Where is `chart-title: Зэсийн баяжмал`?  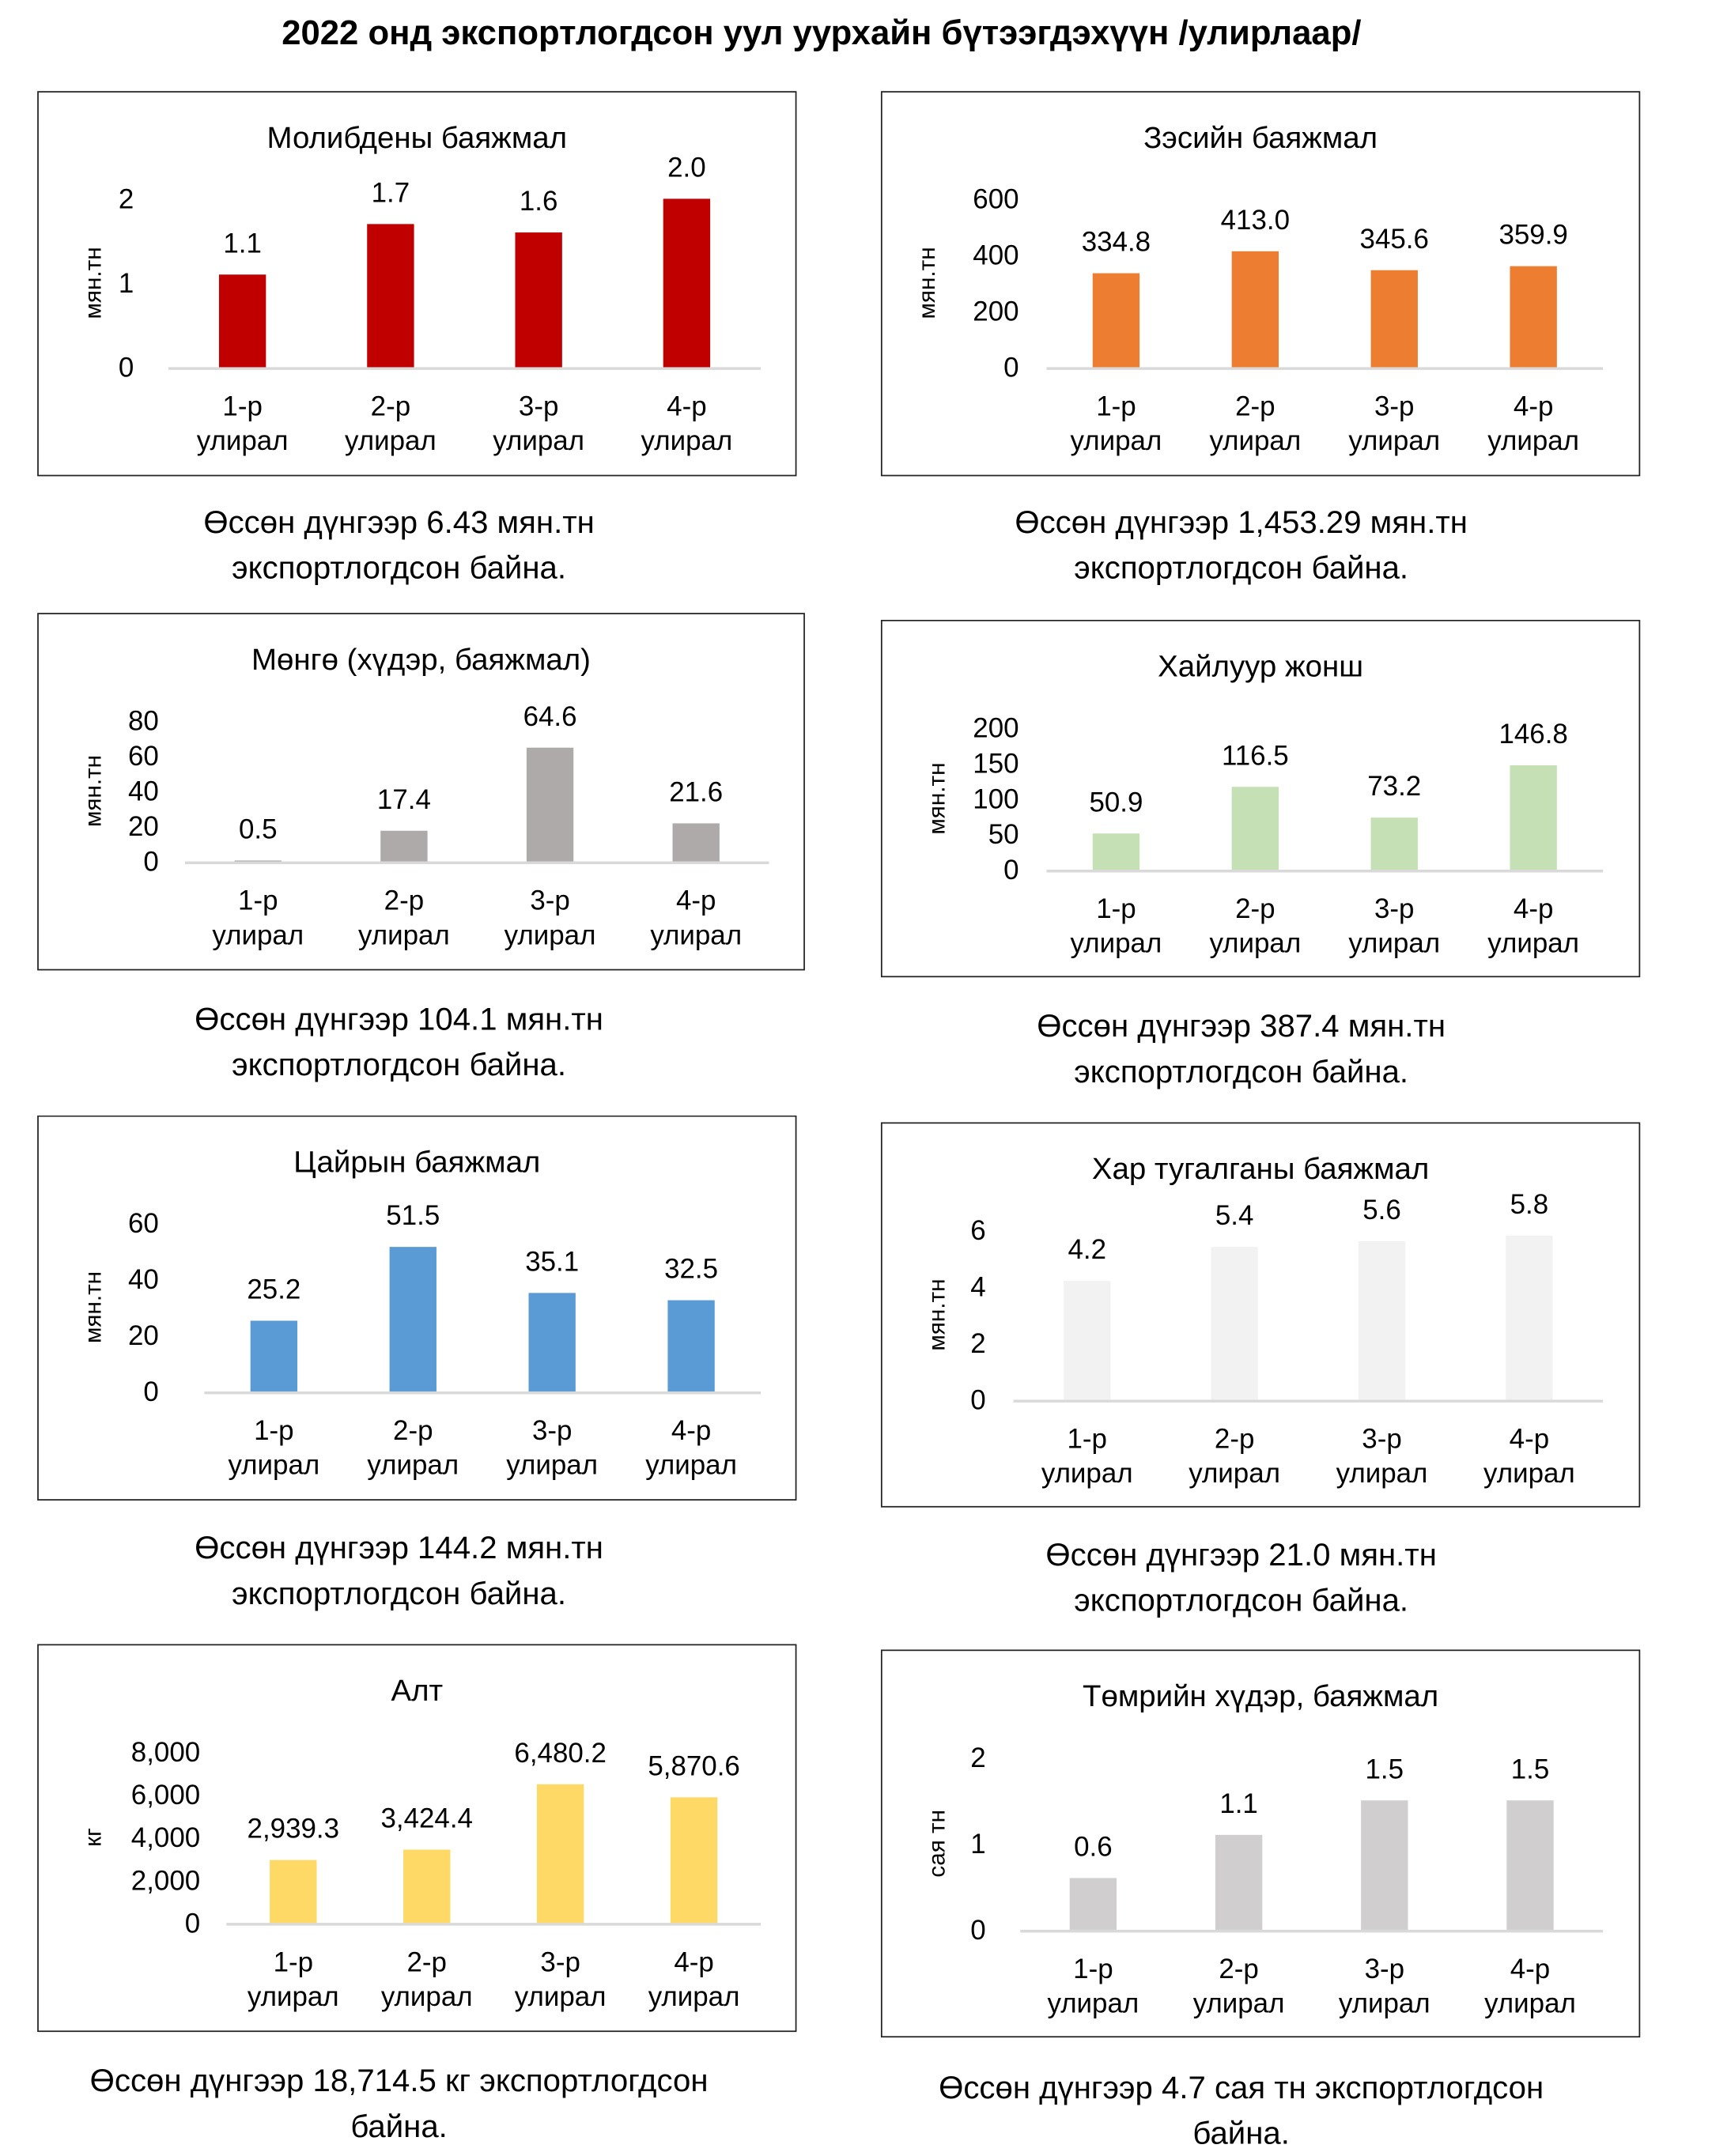
chart-title: Зэсийн баяжмал is located at coordinates (1260, 137).